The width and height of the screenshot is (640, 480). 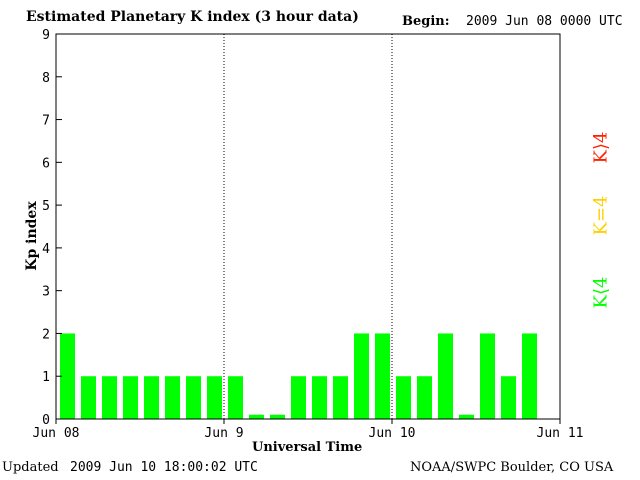 What do you see at coordinates (392, 433) in the screenshot?
I see `x-tick-label: Jun 10` at bounding box center [392, 433].